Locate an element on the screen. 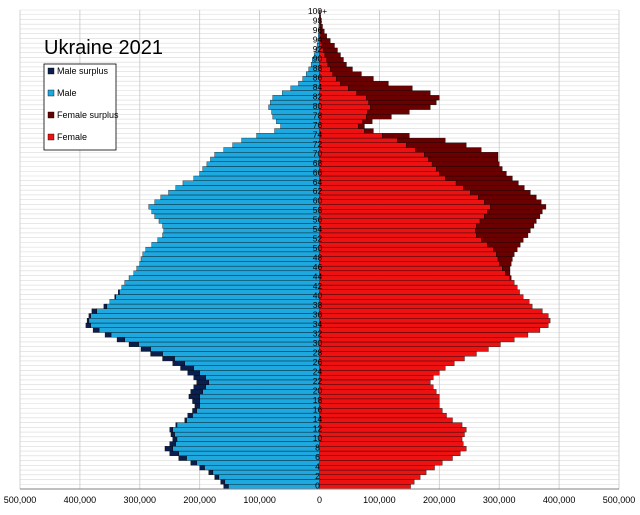  age-label: 22 is located at coordinates (318, 381).